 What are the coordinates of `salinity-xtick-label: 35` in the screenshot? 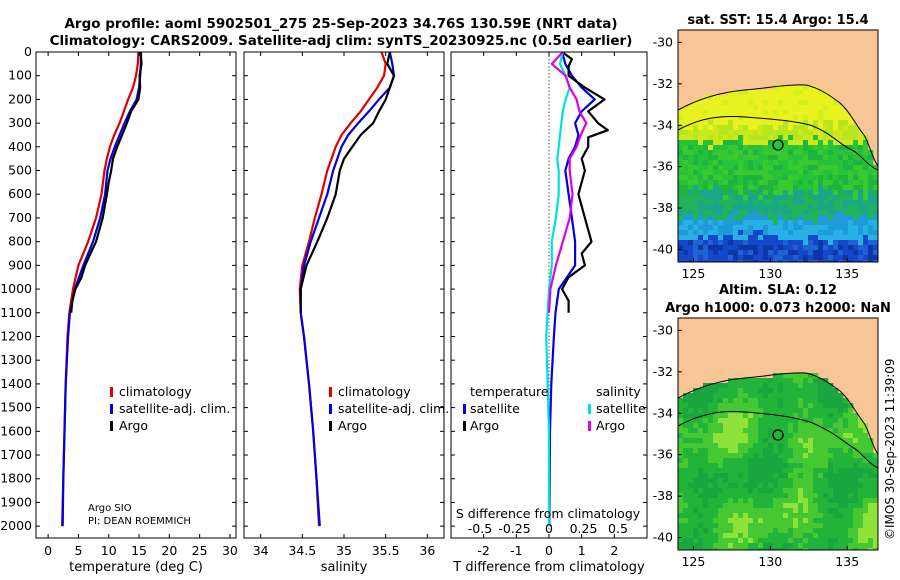 It's located at (344, 550).